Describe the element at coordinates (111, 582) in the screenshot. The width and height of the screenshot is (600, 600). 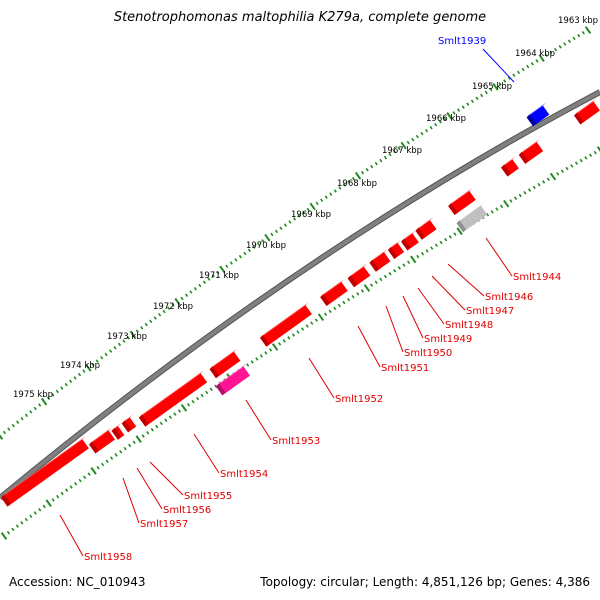
I see `accession-value: NC_010943` at that location.